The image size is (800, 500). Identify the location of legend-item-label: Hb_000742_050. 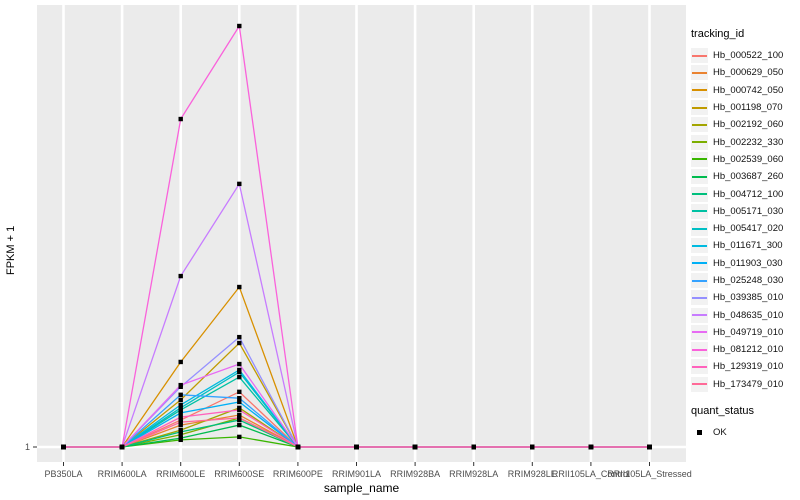
(748, 90).